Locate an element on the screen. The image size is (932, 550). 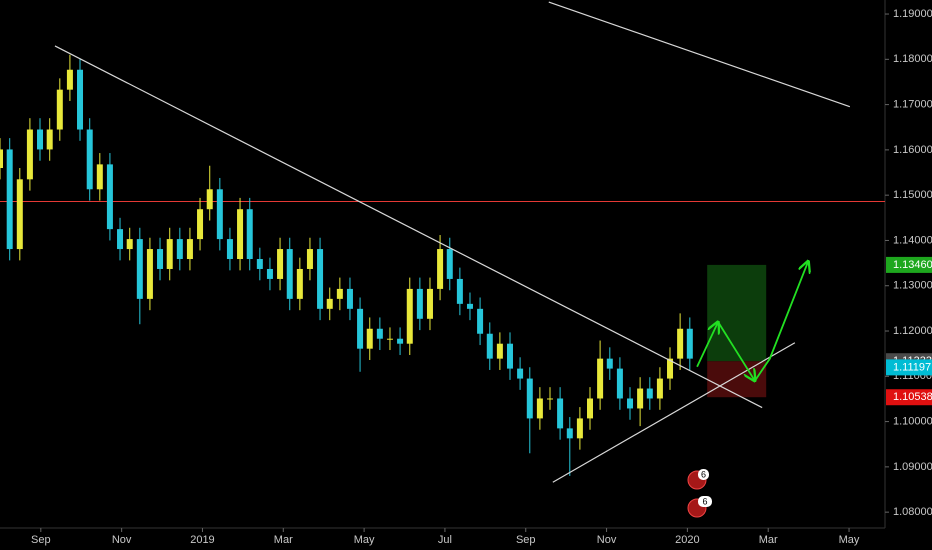
y-tick-label: 1.14000 is located at coordinates (912, 240).